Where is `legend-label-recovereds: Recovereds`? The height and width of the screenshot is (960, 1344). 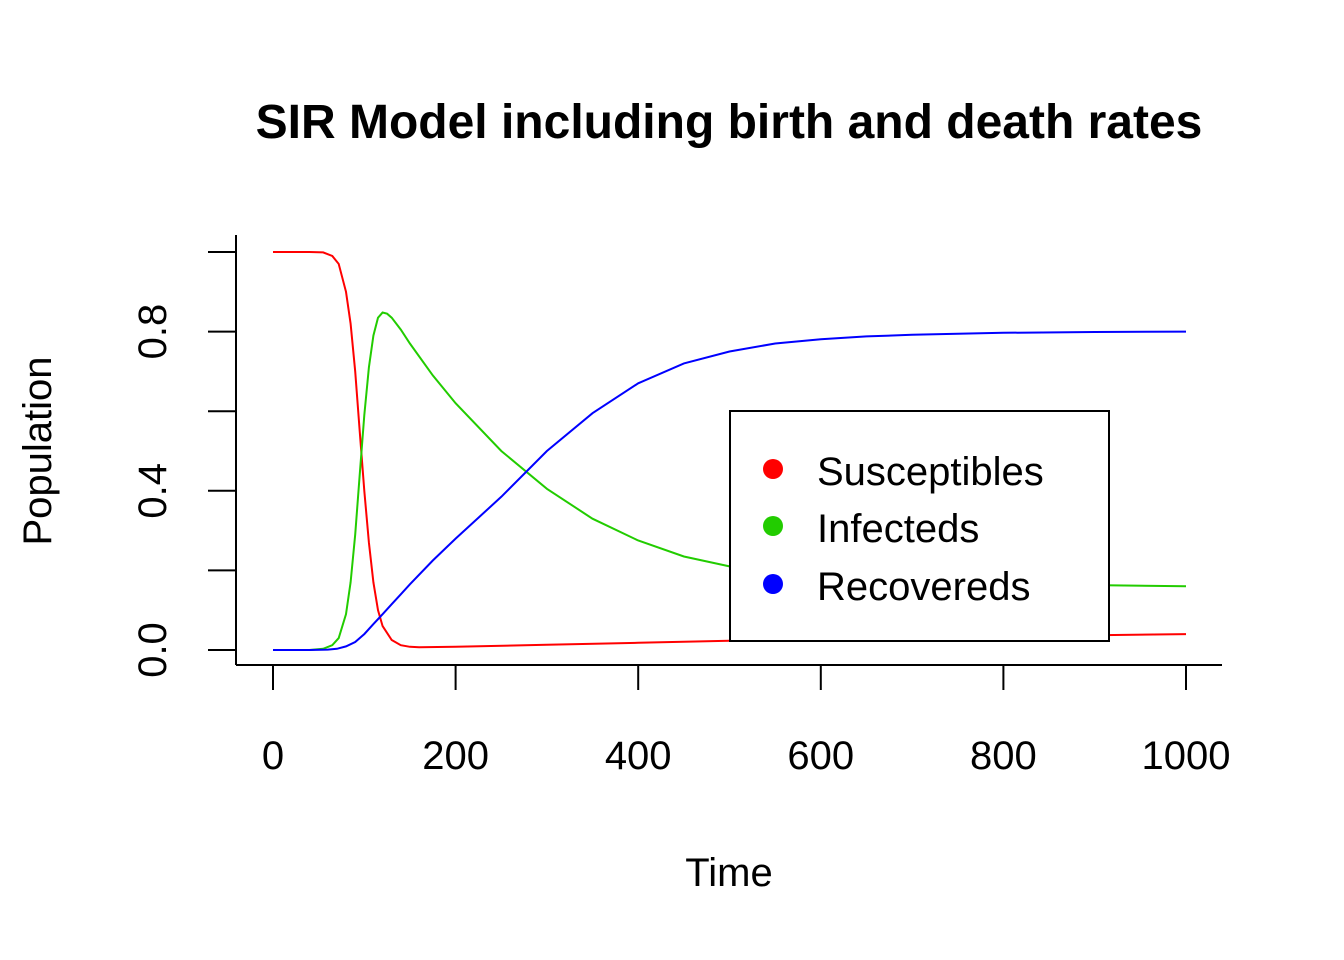 legend-label-recovereds: Recovereds is located at coordinates (923, 587).